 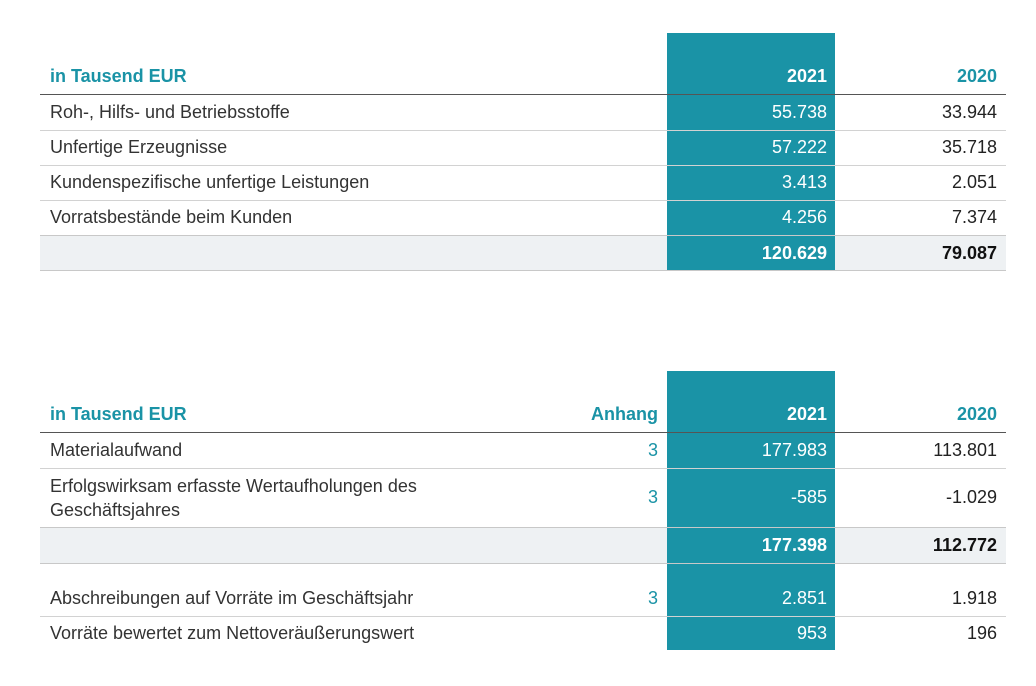 I want to click on value-2021: 2.851, so click(x=804, y=598).